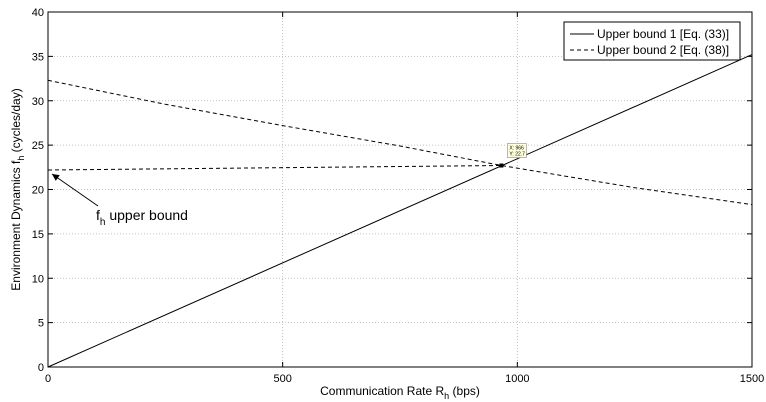 Image resolution: width=766 pixels, height=402 pixels. What do you see at coordinates (446, 396) in the screenshot?
I see `x-axis-label-sub: h` at bounding box center [446, 396].